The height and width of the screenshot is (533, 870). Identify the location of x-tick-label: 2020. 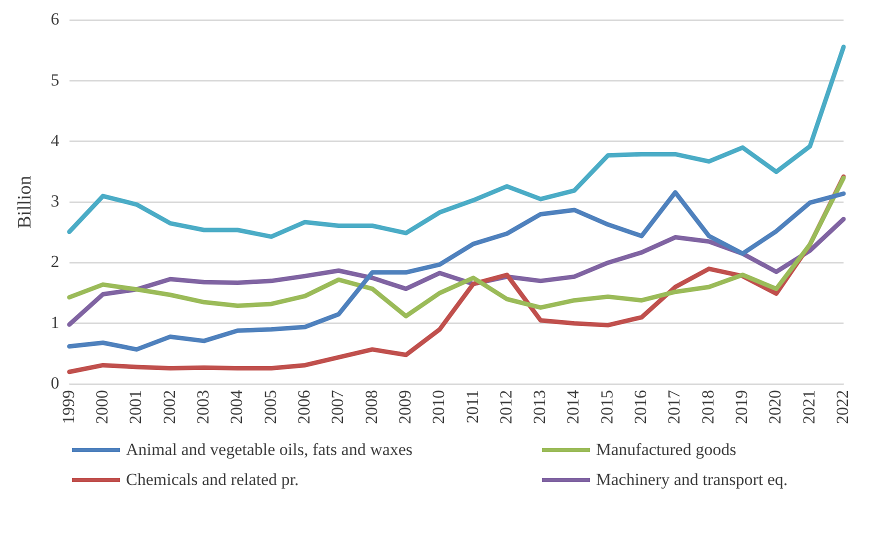
(775, 407).